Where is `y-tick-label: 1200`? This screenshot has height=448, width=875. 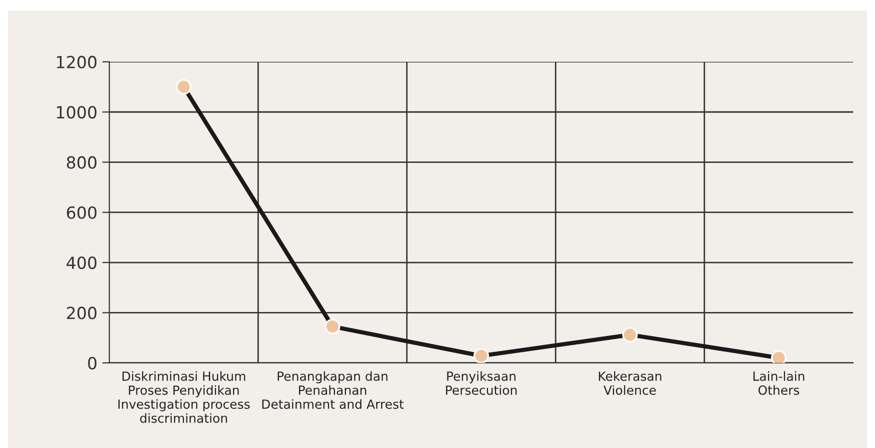
y-tick-label: 1200 is located at coordinates (76, 62).